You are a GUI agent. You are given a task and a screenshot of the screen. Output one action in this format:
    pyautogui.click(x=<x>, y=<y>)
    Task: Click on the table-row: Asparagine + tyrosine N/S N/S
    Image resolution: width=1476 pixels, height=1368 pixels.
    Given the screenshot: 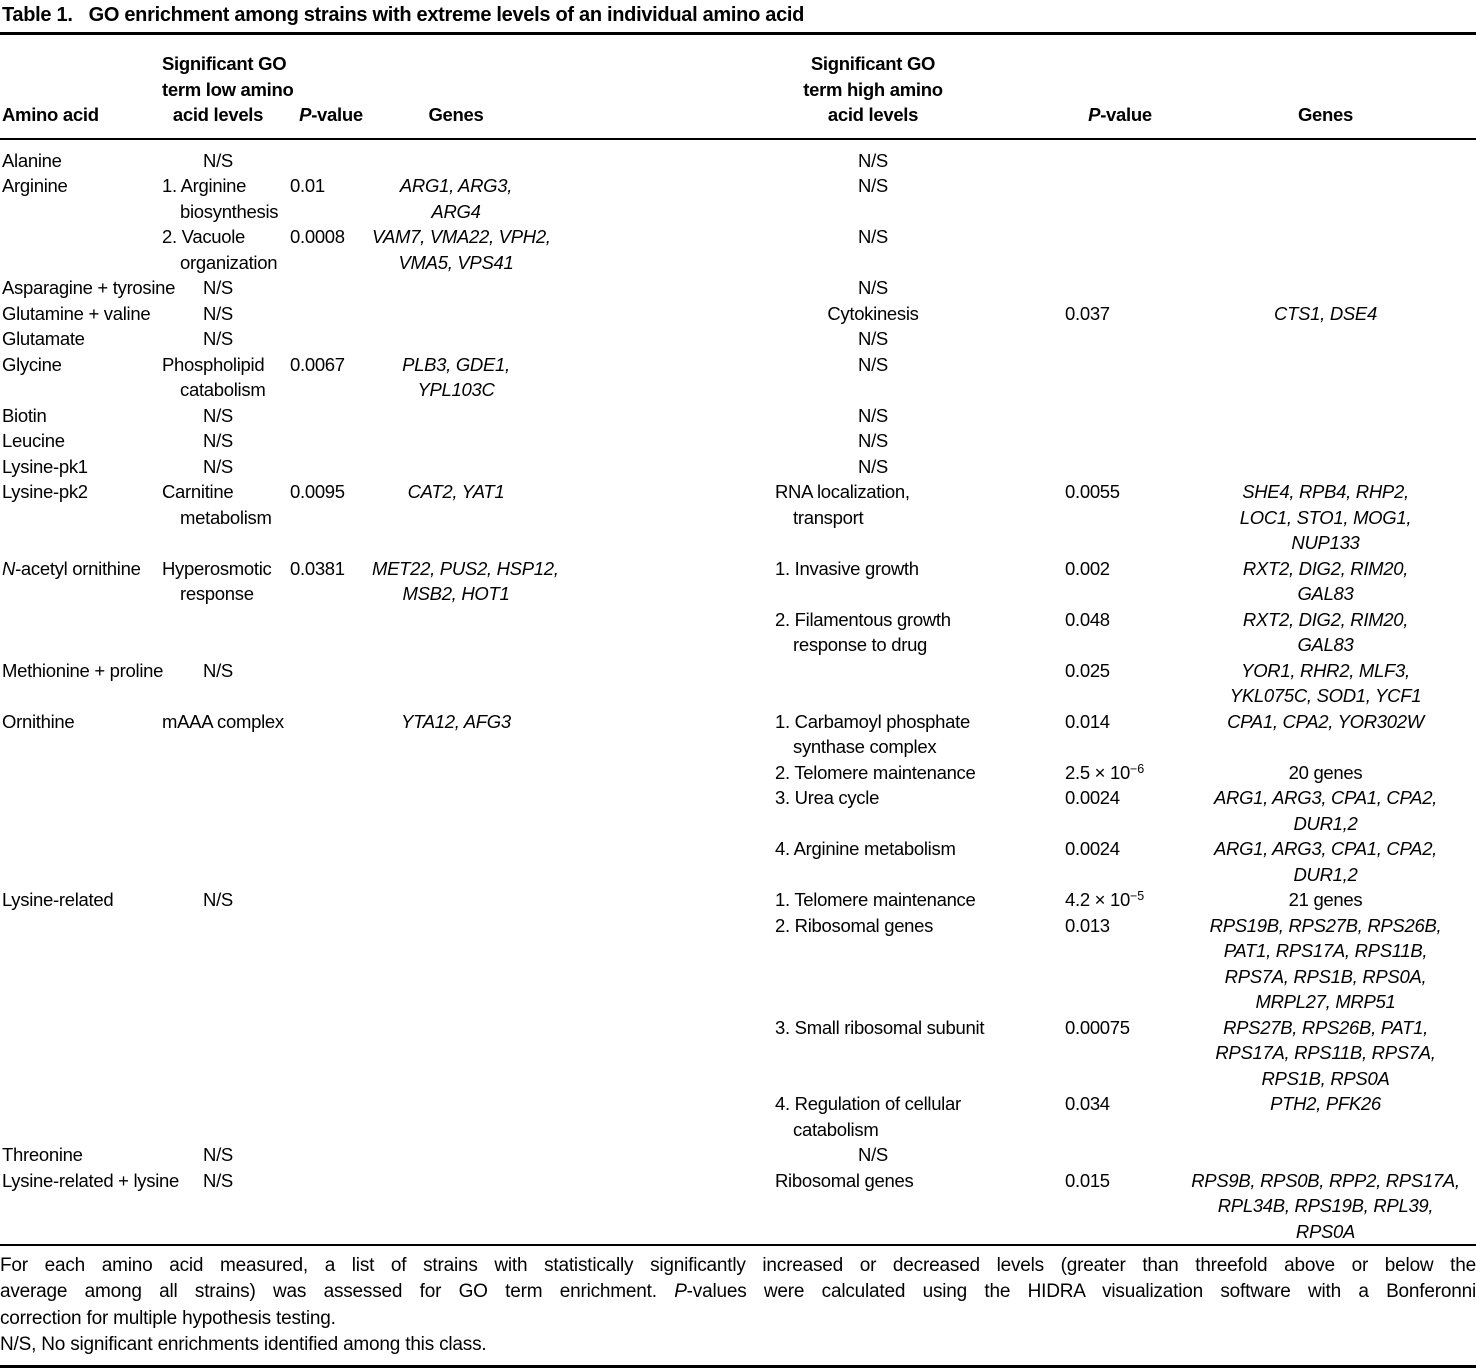 What is the action you would take?
    pyautogui.click(x=738, y=288)
    